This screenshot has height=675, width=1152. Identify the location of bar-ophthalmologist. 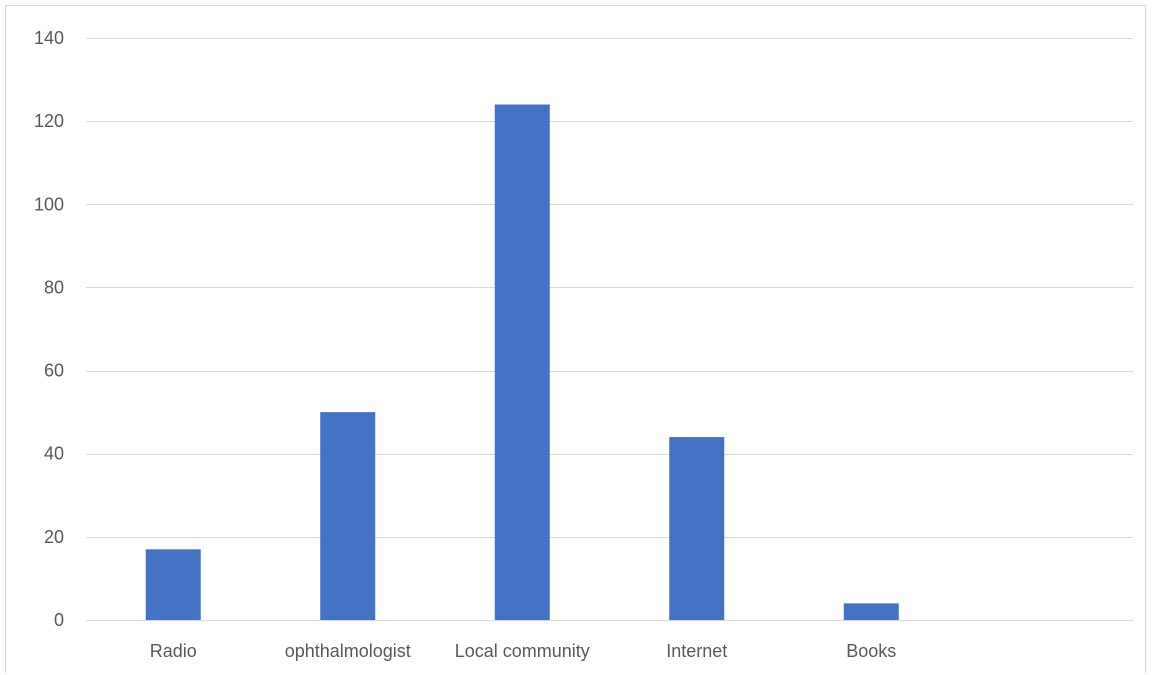
(348, 516).